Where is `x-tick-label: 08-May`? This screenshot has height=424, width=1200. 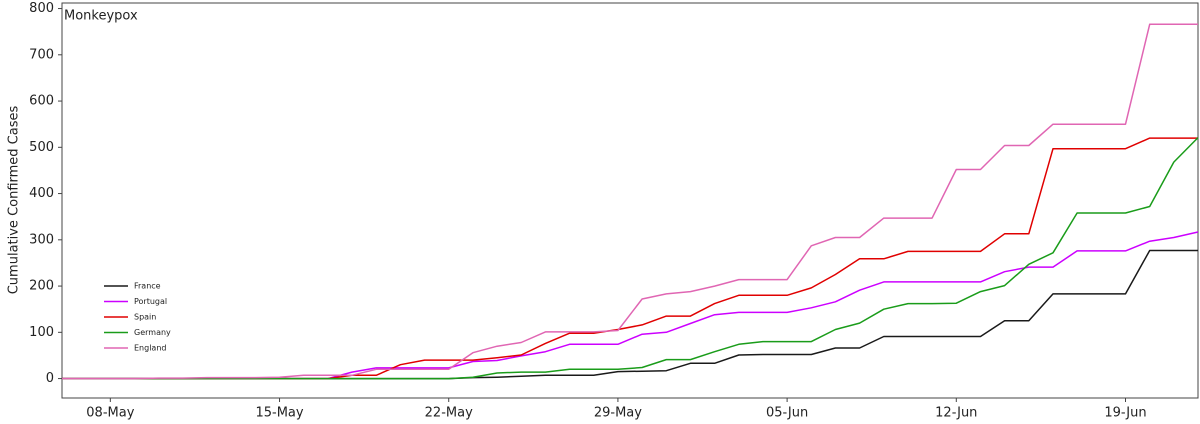 x-tick-label: 08-May is located at coordinates (110, 413).